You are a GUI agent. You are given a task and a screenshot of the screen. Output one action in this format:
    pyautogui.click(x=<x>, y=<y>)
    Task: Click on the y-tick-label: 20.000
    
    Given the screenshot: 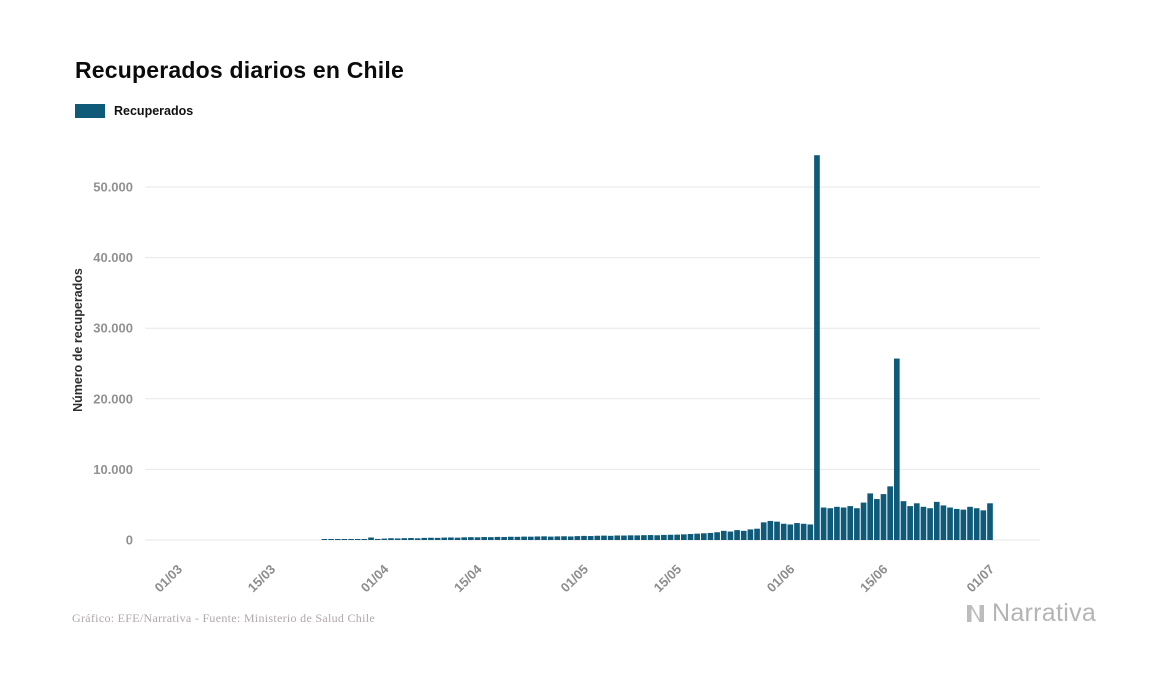 What is the action you would take?
    pyautogui.click(x=113, y=398)
    